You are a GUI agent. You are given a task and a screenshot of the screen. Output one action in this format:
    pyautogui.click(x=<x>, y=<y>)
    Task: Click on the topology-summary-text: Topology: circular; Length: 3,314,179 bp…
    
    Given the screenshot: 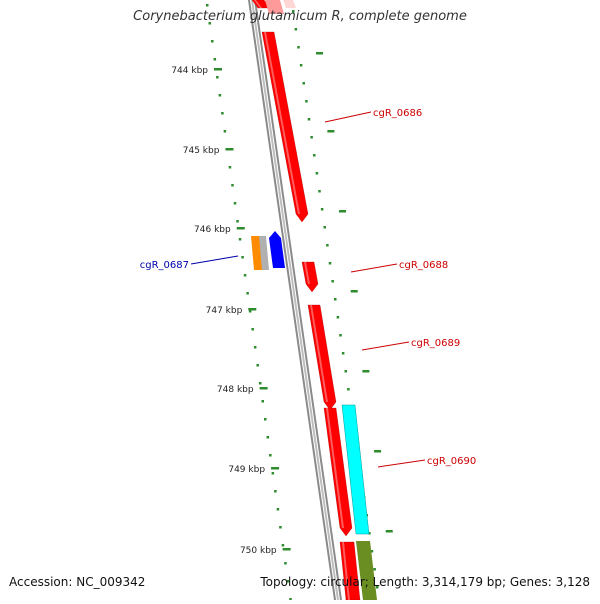 What is the action you would take?
    pyautogui.click(x=425, y=582)
    